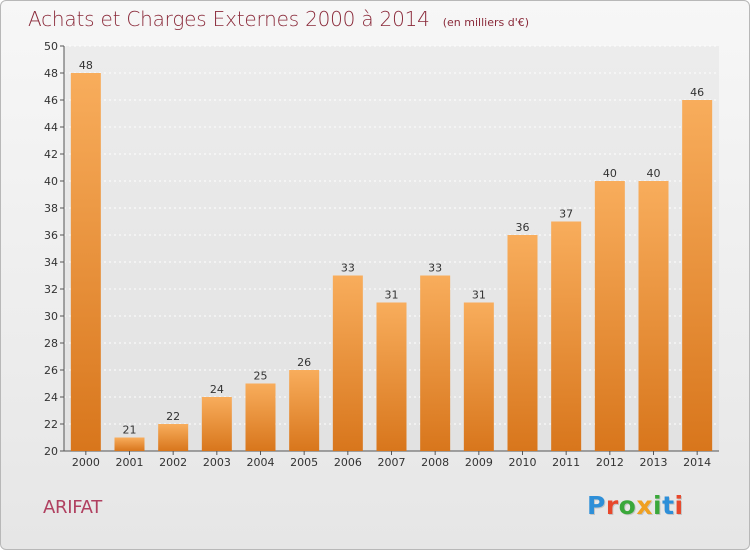 Image resolution: width=750 pixels, height=550 pixels. I want to click on bar-2006, so click(347, 363).